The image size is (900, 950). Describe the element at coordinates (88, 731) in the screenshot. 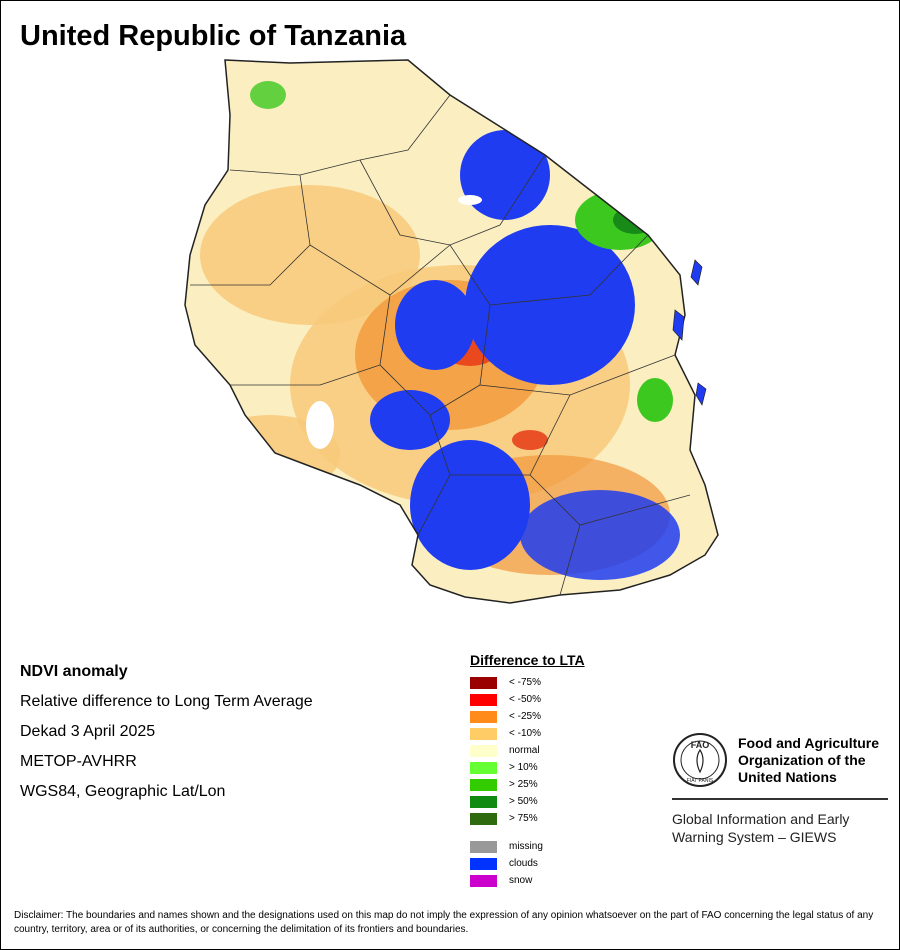

I see `info-line: Dekad 3 April 2025` at that location.